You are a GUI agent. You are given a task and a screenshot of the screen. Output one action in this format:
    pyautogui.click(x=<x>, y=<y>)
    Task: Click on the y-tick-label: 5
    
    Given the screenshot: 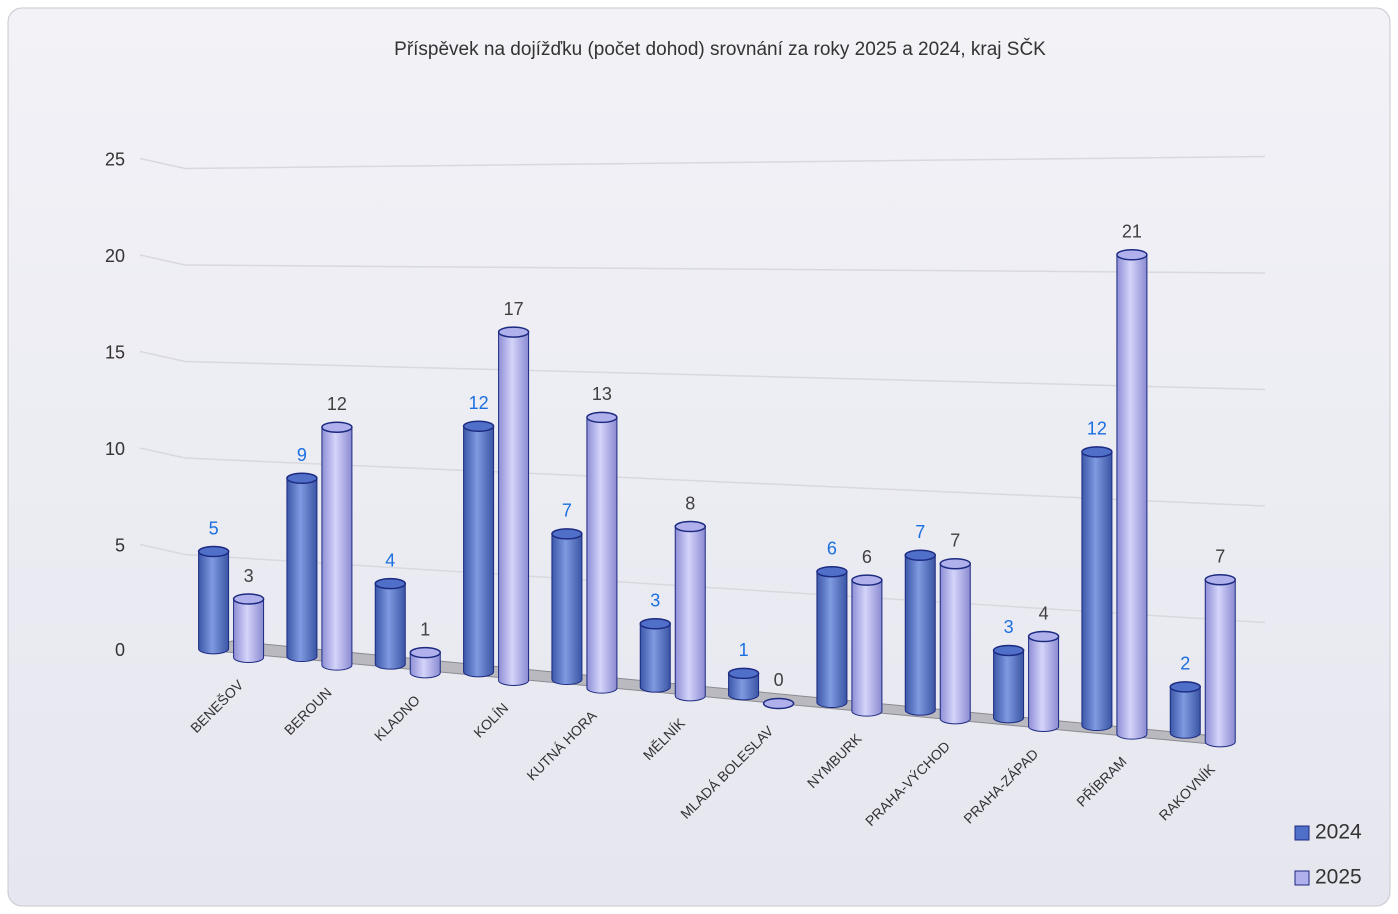 What is the action you would take?
    pyautogui.click(x=120, y=545)
    